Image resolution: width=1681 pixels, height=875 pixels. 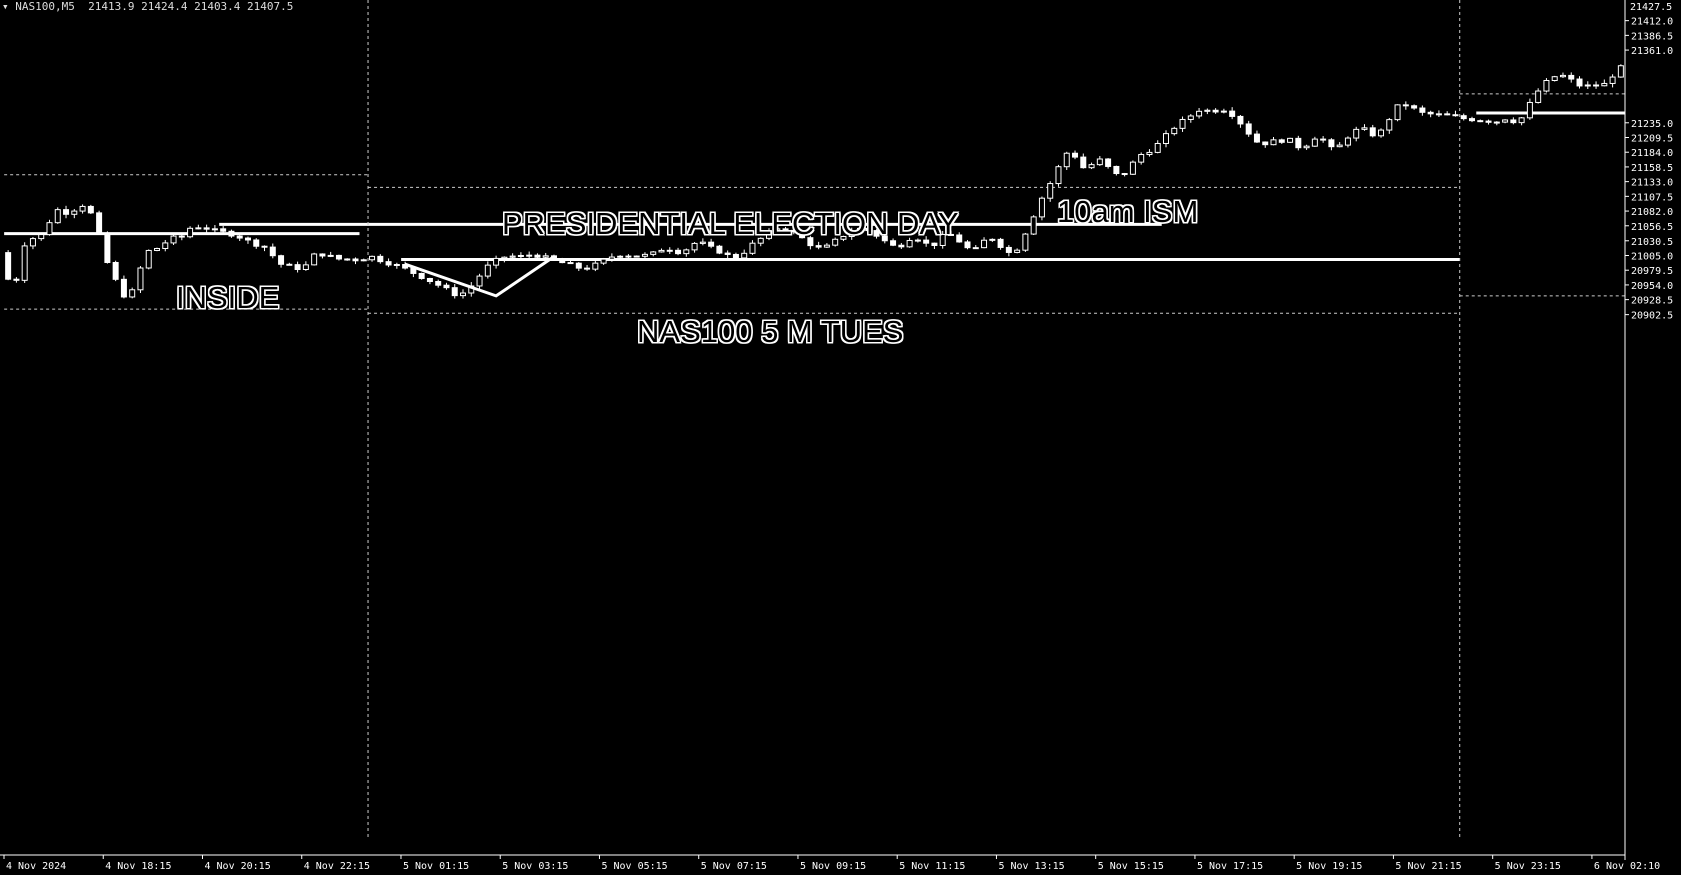 I want to click on price-tick-label: 21056.5, so click(x=1652, y=227).